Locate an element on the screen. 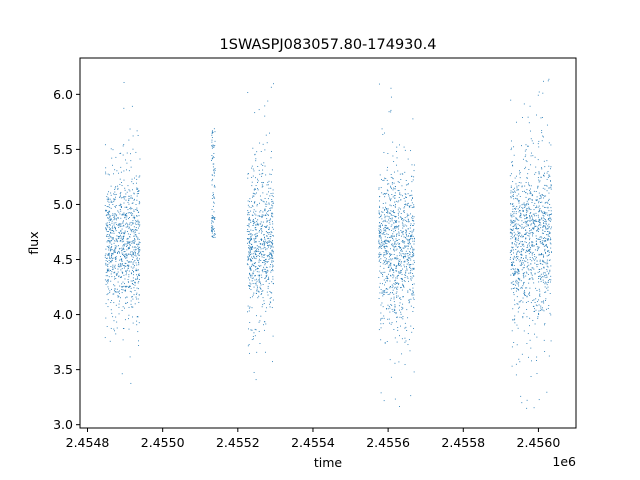 The height and width of the screenshot is (480, 640). chart-title: 1SWASPJ083057.80-174930.4 is located at coordinates (328, 45).